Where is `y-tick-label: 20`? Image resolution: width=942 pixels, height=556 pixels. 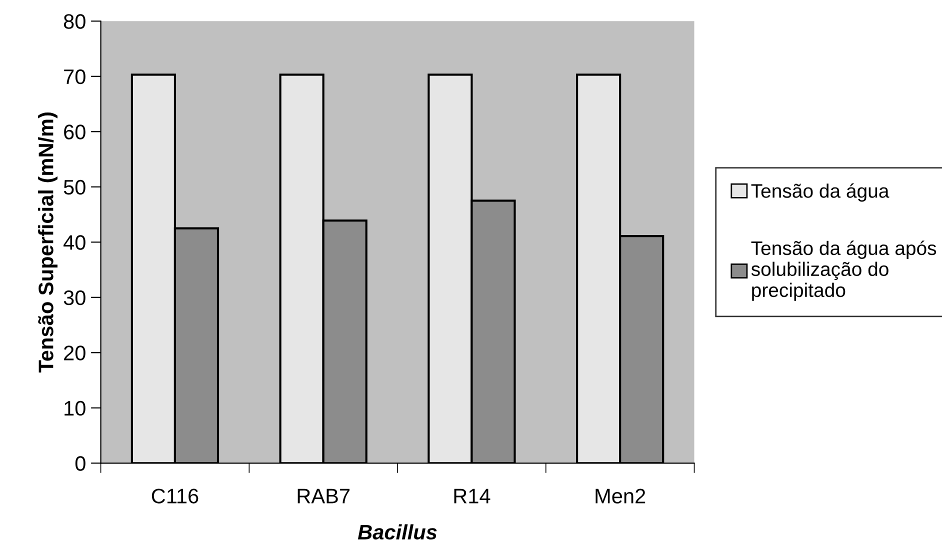
y-tick-label: 20 is located at coordinates (75, 353).